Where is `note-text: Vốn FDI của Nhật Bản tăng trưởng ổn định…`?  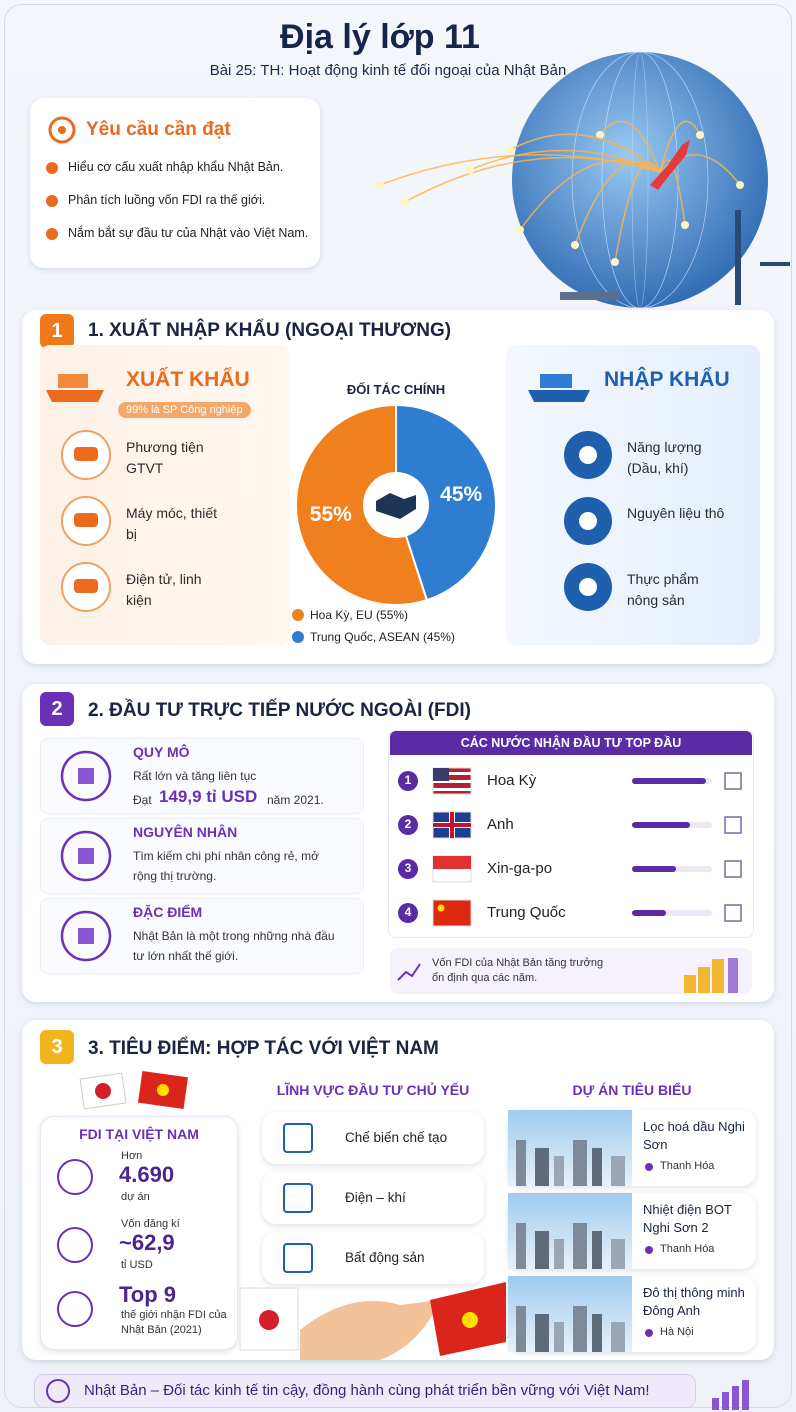
note-text: Vốn FDI của Nhật Bản tăng trưởng ổn định… is located at coordinates (518, 970).